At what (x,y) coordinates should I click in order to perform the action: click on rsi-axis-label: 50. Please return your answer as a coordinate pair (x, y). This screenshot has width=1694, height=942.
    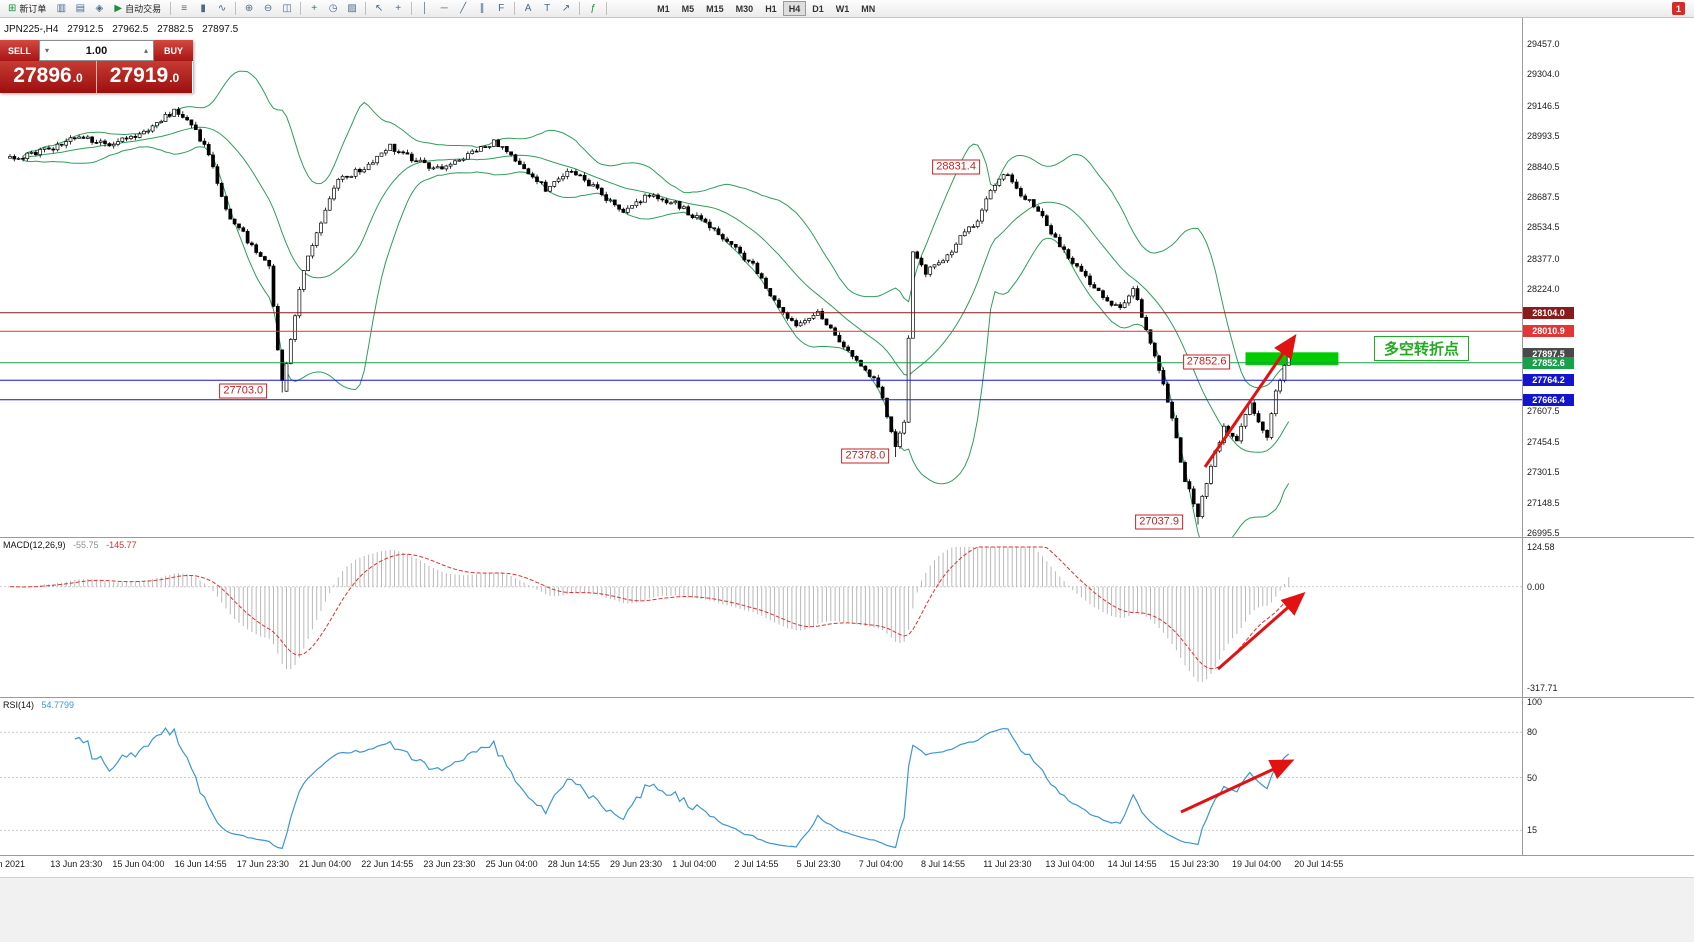
    Looking at the image, I should click on (1532, 777).